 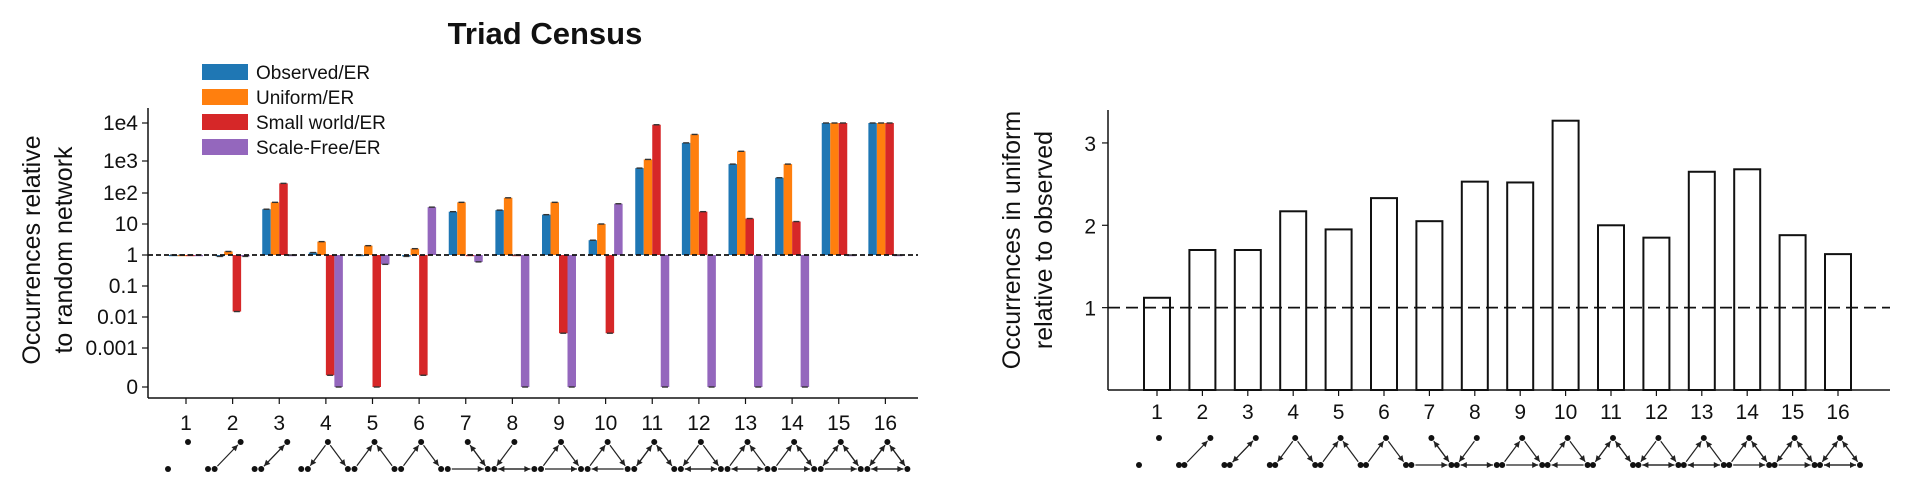 I want to click on triad-16-icon, so click(x=887, y=455).